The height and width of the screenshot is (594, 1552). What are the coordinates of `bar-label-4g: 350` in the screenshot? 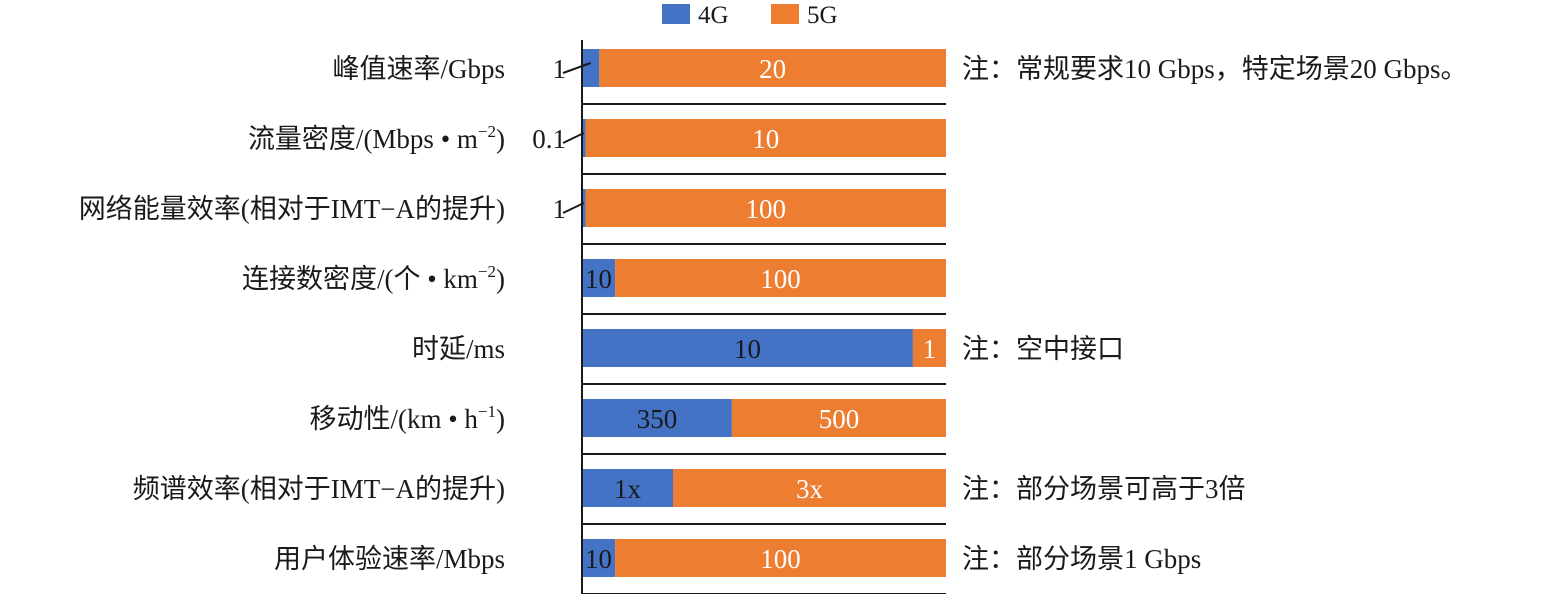 It's located at (657, 419).